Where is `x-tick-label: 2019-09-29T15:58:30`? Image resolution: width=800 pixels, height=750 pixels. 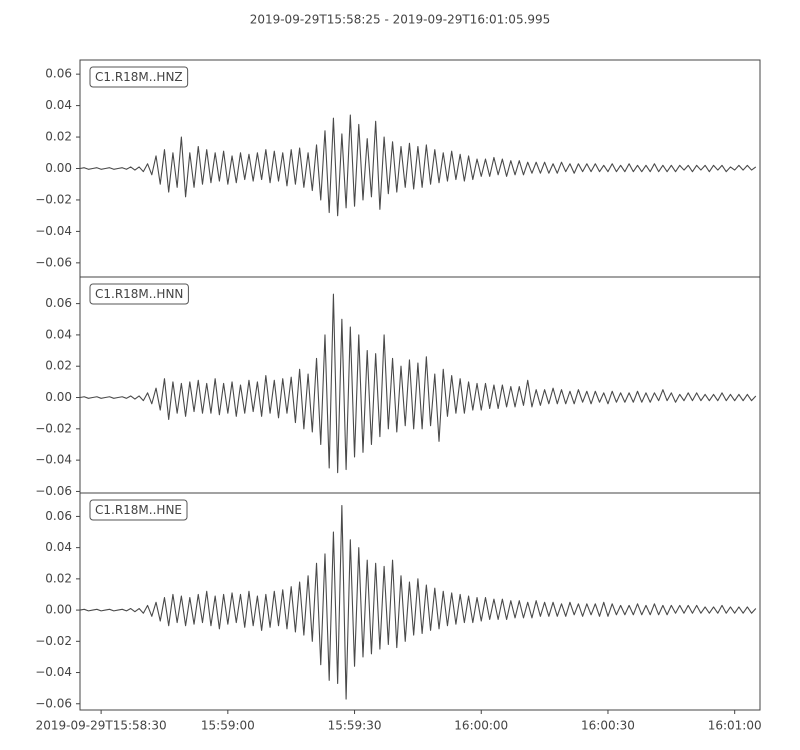
x-tick-label: 2019-09-29T15:58:30 is located at coordinates (101, 726).